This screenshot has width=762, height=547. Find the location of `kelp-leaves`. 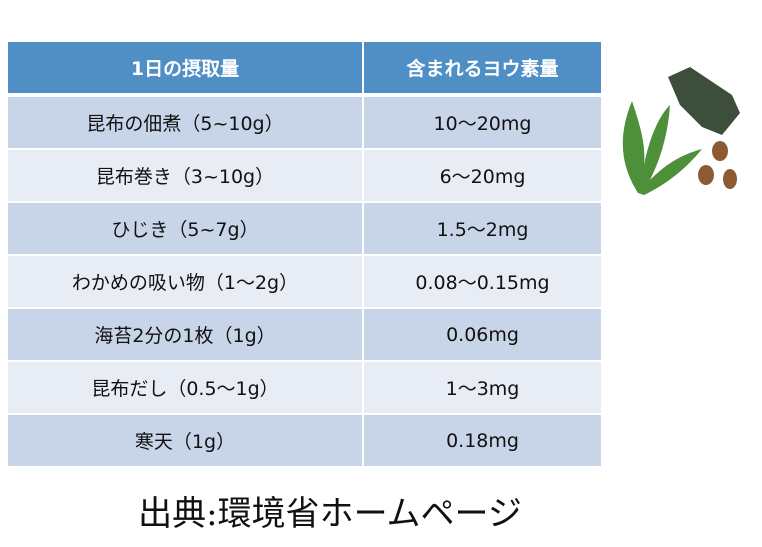

kelp-leaves is located at coordinates (662, 148).